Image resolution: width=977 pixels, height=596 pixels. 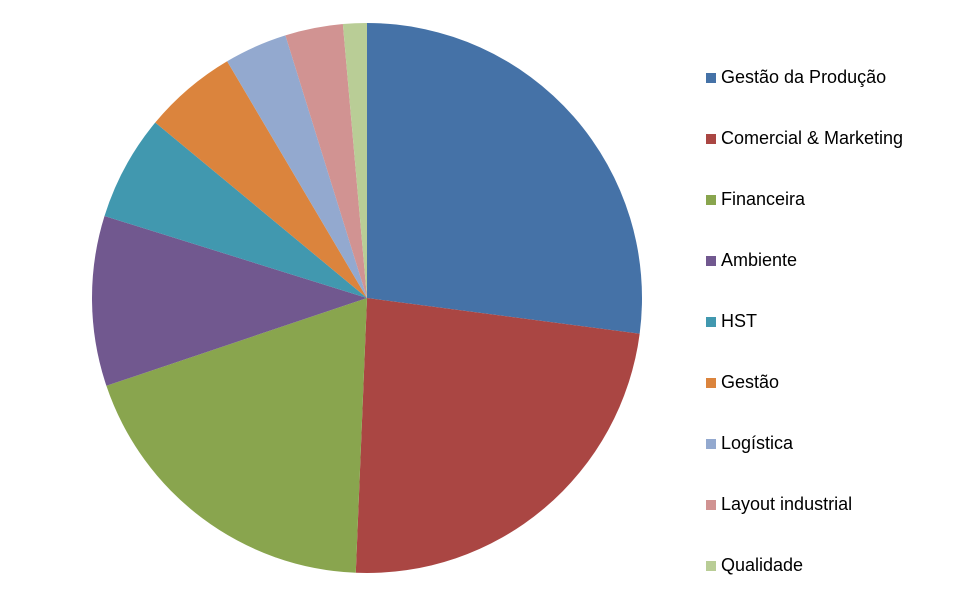 I want to click on legend-label: HST, so click(x=739, y=321).